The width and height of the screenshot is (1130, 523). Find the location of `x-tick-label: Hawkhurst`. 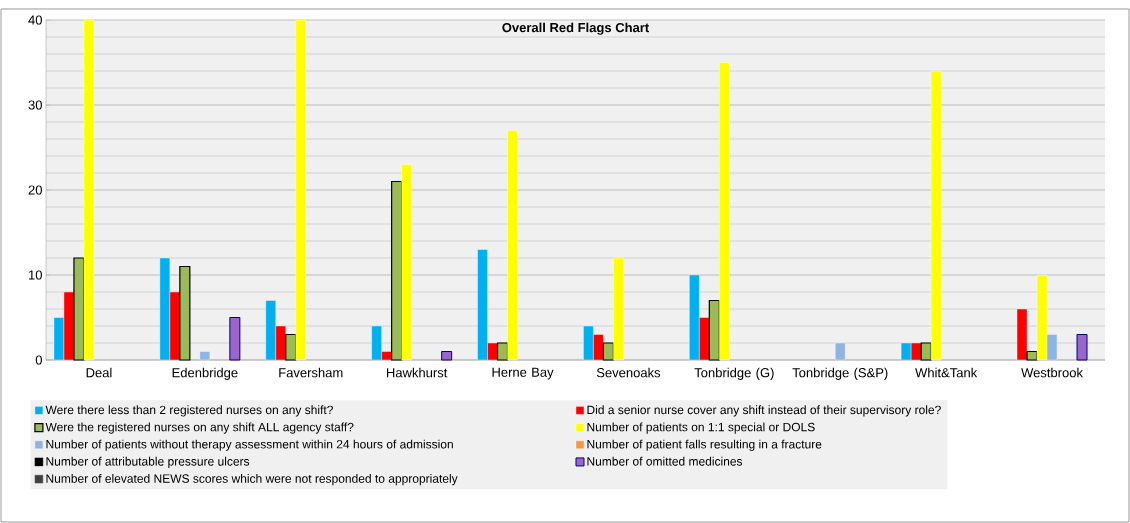

x-tick-label: Hawkhurst is located at coordinates (417, 372).